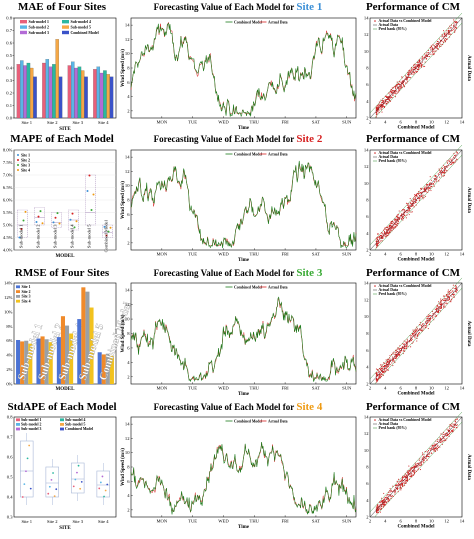 Image resolution: width=474 pixels, height=539 pixels. What do you see at coordinates (55, 236) in the screenshot?
I see `mape-xtick-label: Sub-model 3` at bounding box center [55, 236].